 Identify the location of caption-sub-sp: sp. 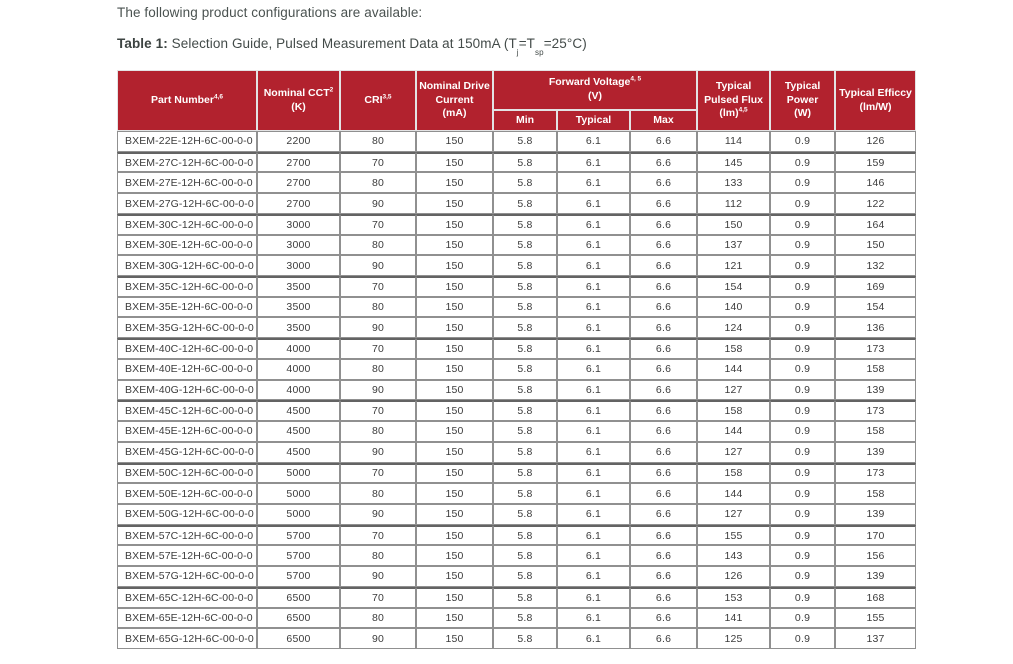
(539, 52).